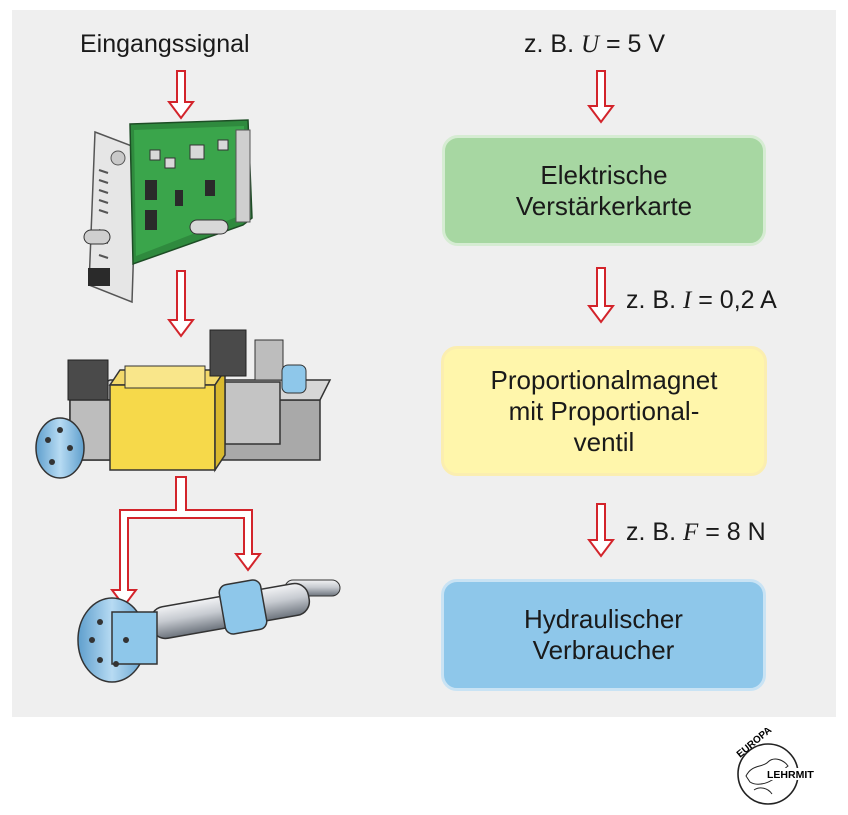 The image size is (848, 815). What do you see at coordinates (651, 532) in the screenshot?
I see `signal-force-prefix: z. B.` at bounding box center [651, 532].